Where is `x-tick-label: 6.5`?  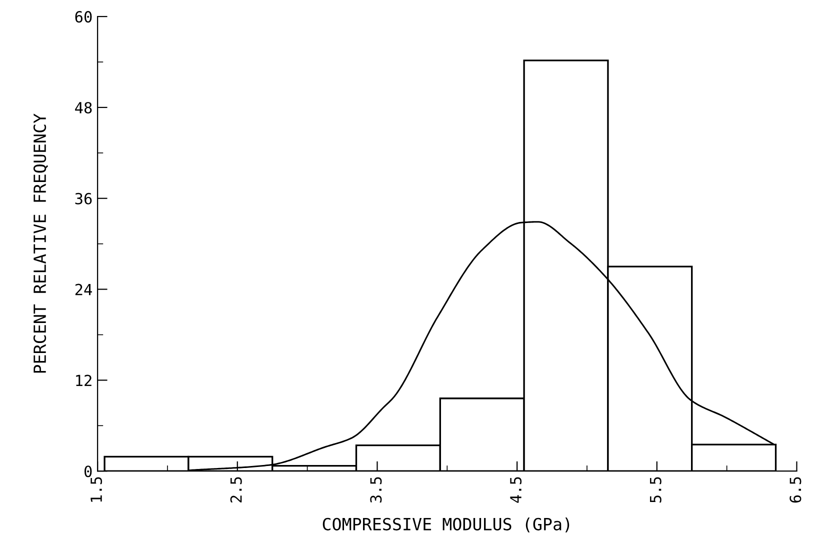
x-tick-label: 6.5 is located at coordinates (796, 490).